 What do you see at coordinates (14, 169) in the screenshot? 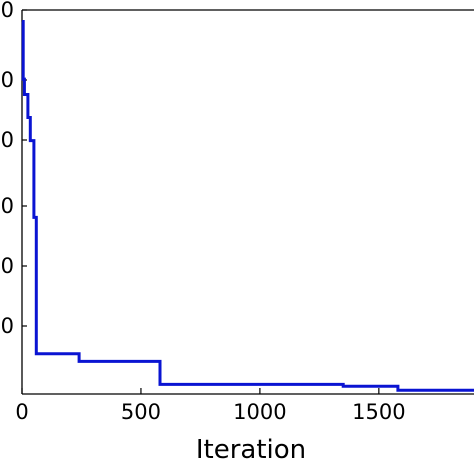
I see `y-axis: 0 0 0 0 0 0` at bounding box center [14, 169].